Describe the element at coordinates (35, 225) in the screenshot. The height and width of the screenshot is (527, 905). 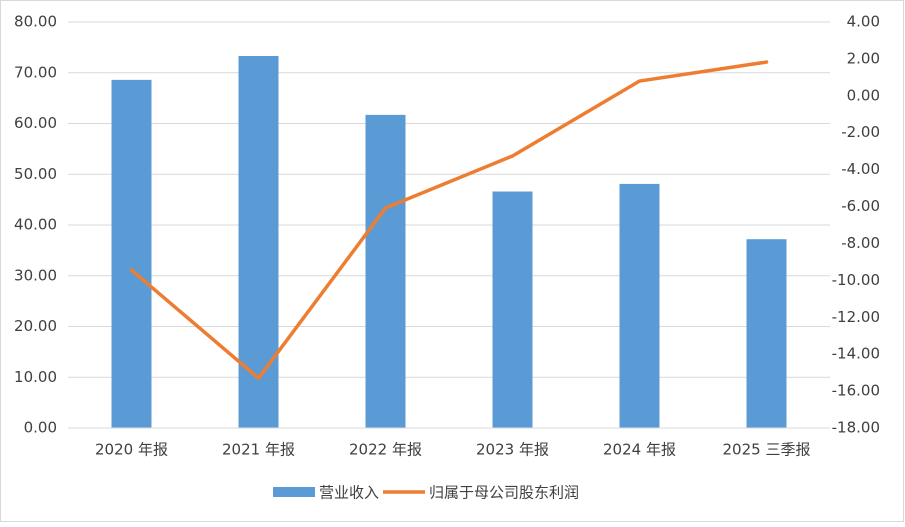
I see `y-tick-label: 40.00` at that location.